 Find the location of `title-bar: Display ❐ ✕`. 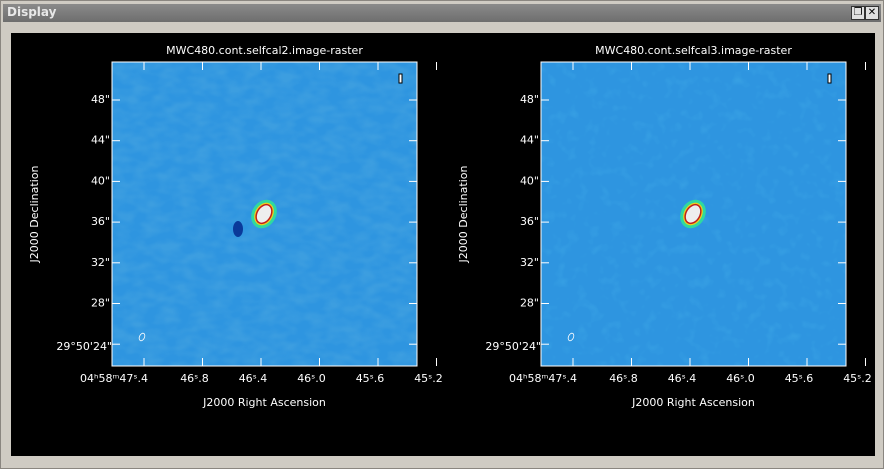

title-bar: Display ❐ ✕ is located at coordinates (442, 13).